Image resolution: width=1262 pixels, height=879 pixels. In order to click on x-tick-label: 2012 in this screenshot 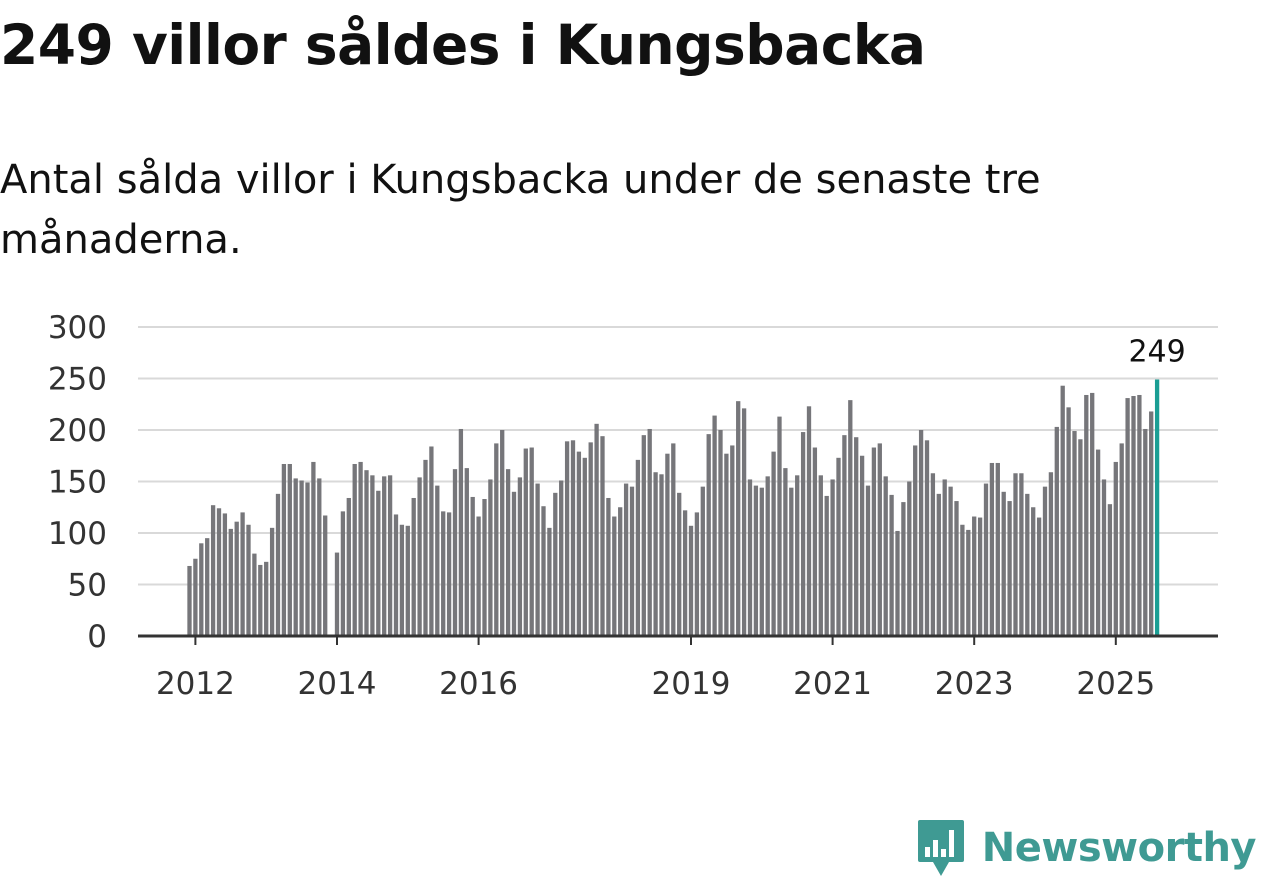, I will do `click(195, 684)`.